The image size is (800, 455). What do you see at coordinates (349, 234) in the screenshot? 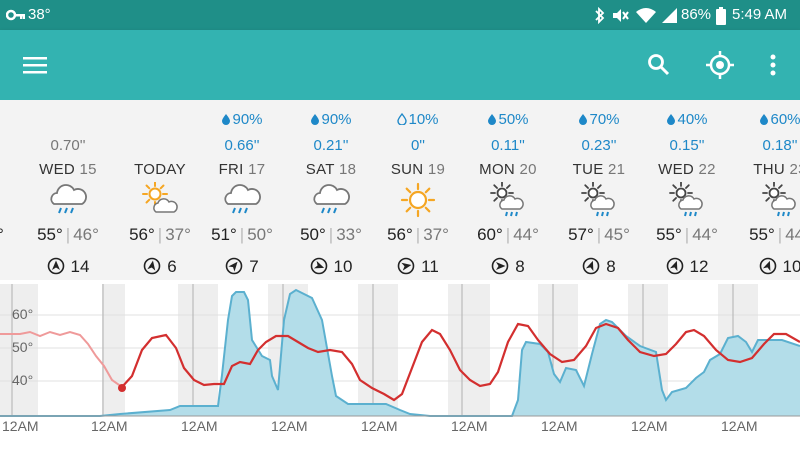
I see `low-temp: 33°` at bounding box center [349, 234].